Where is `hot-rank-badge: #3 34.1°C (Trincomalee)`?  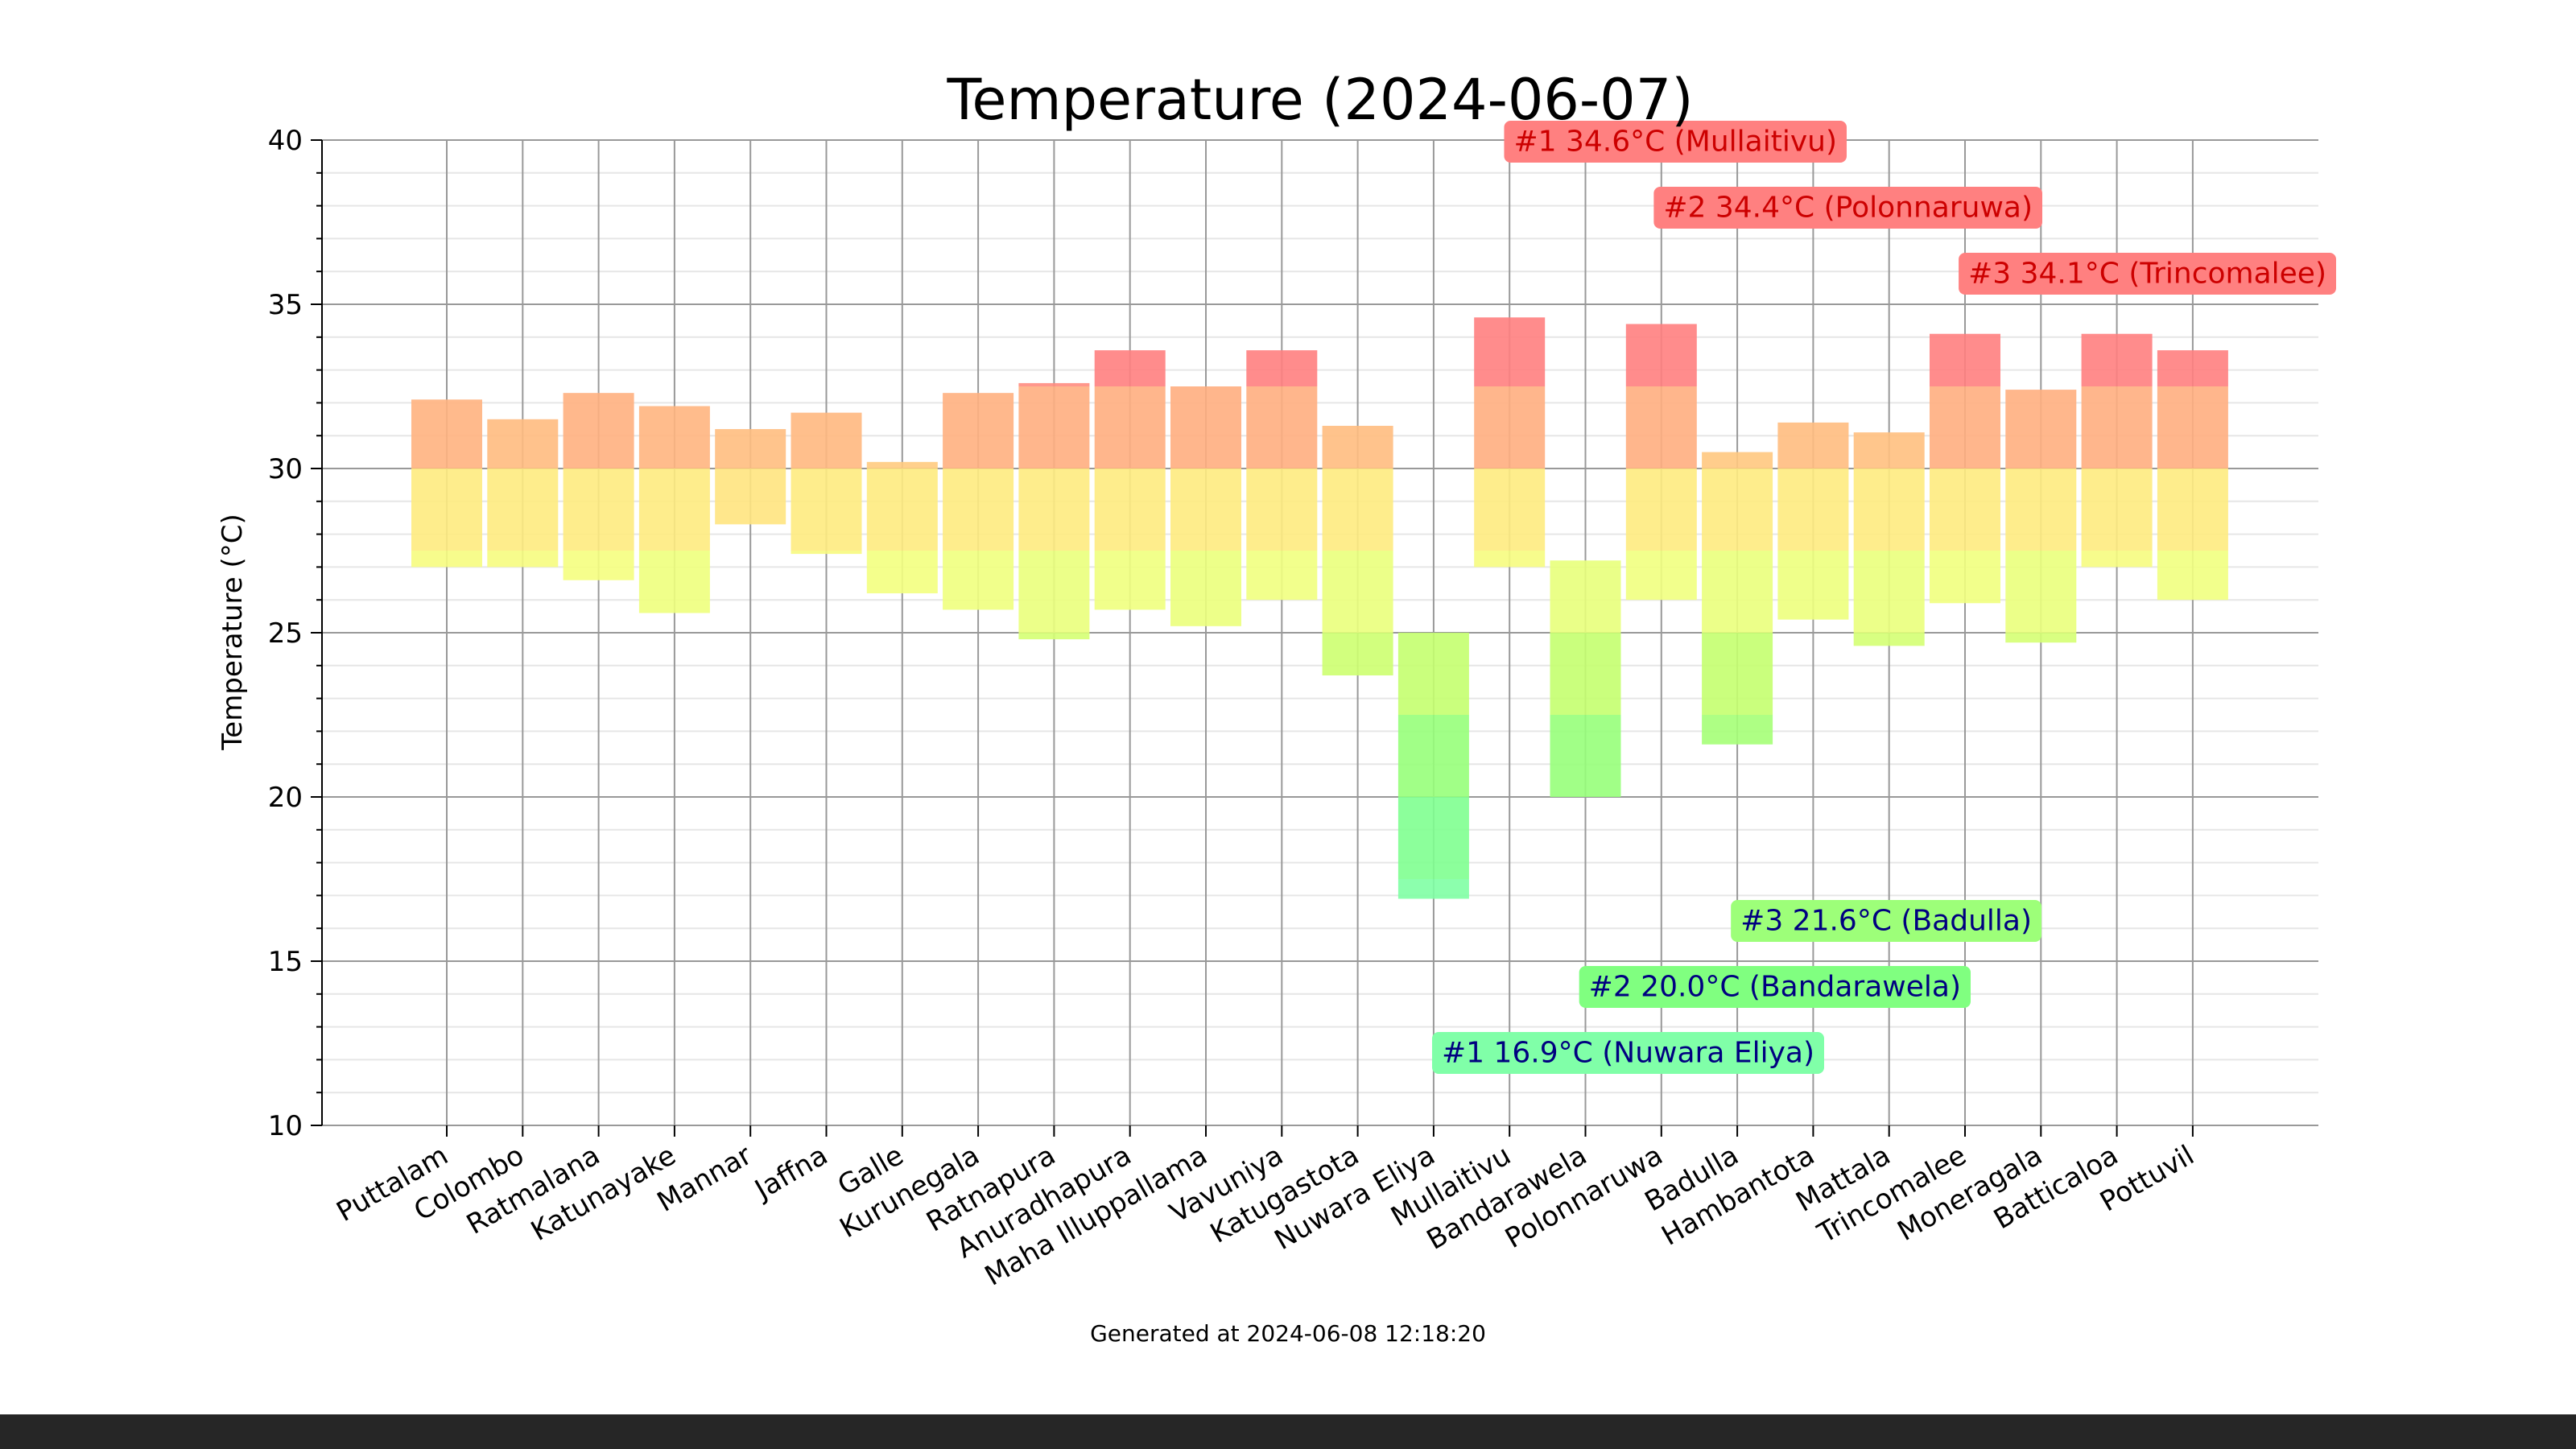
hot-rank-badge: #3 34.1°C (Trincomalee) is located at coordinates (2147, 274).